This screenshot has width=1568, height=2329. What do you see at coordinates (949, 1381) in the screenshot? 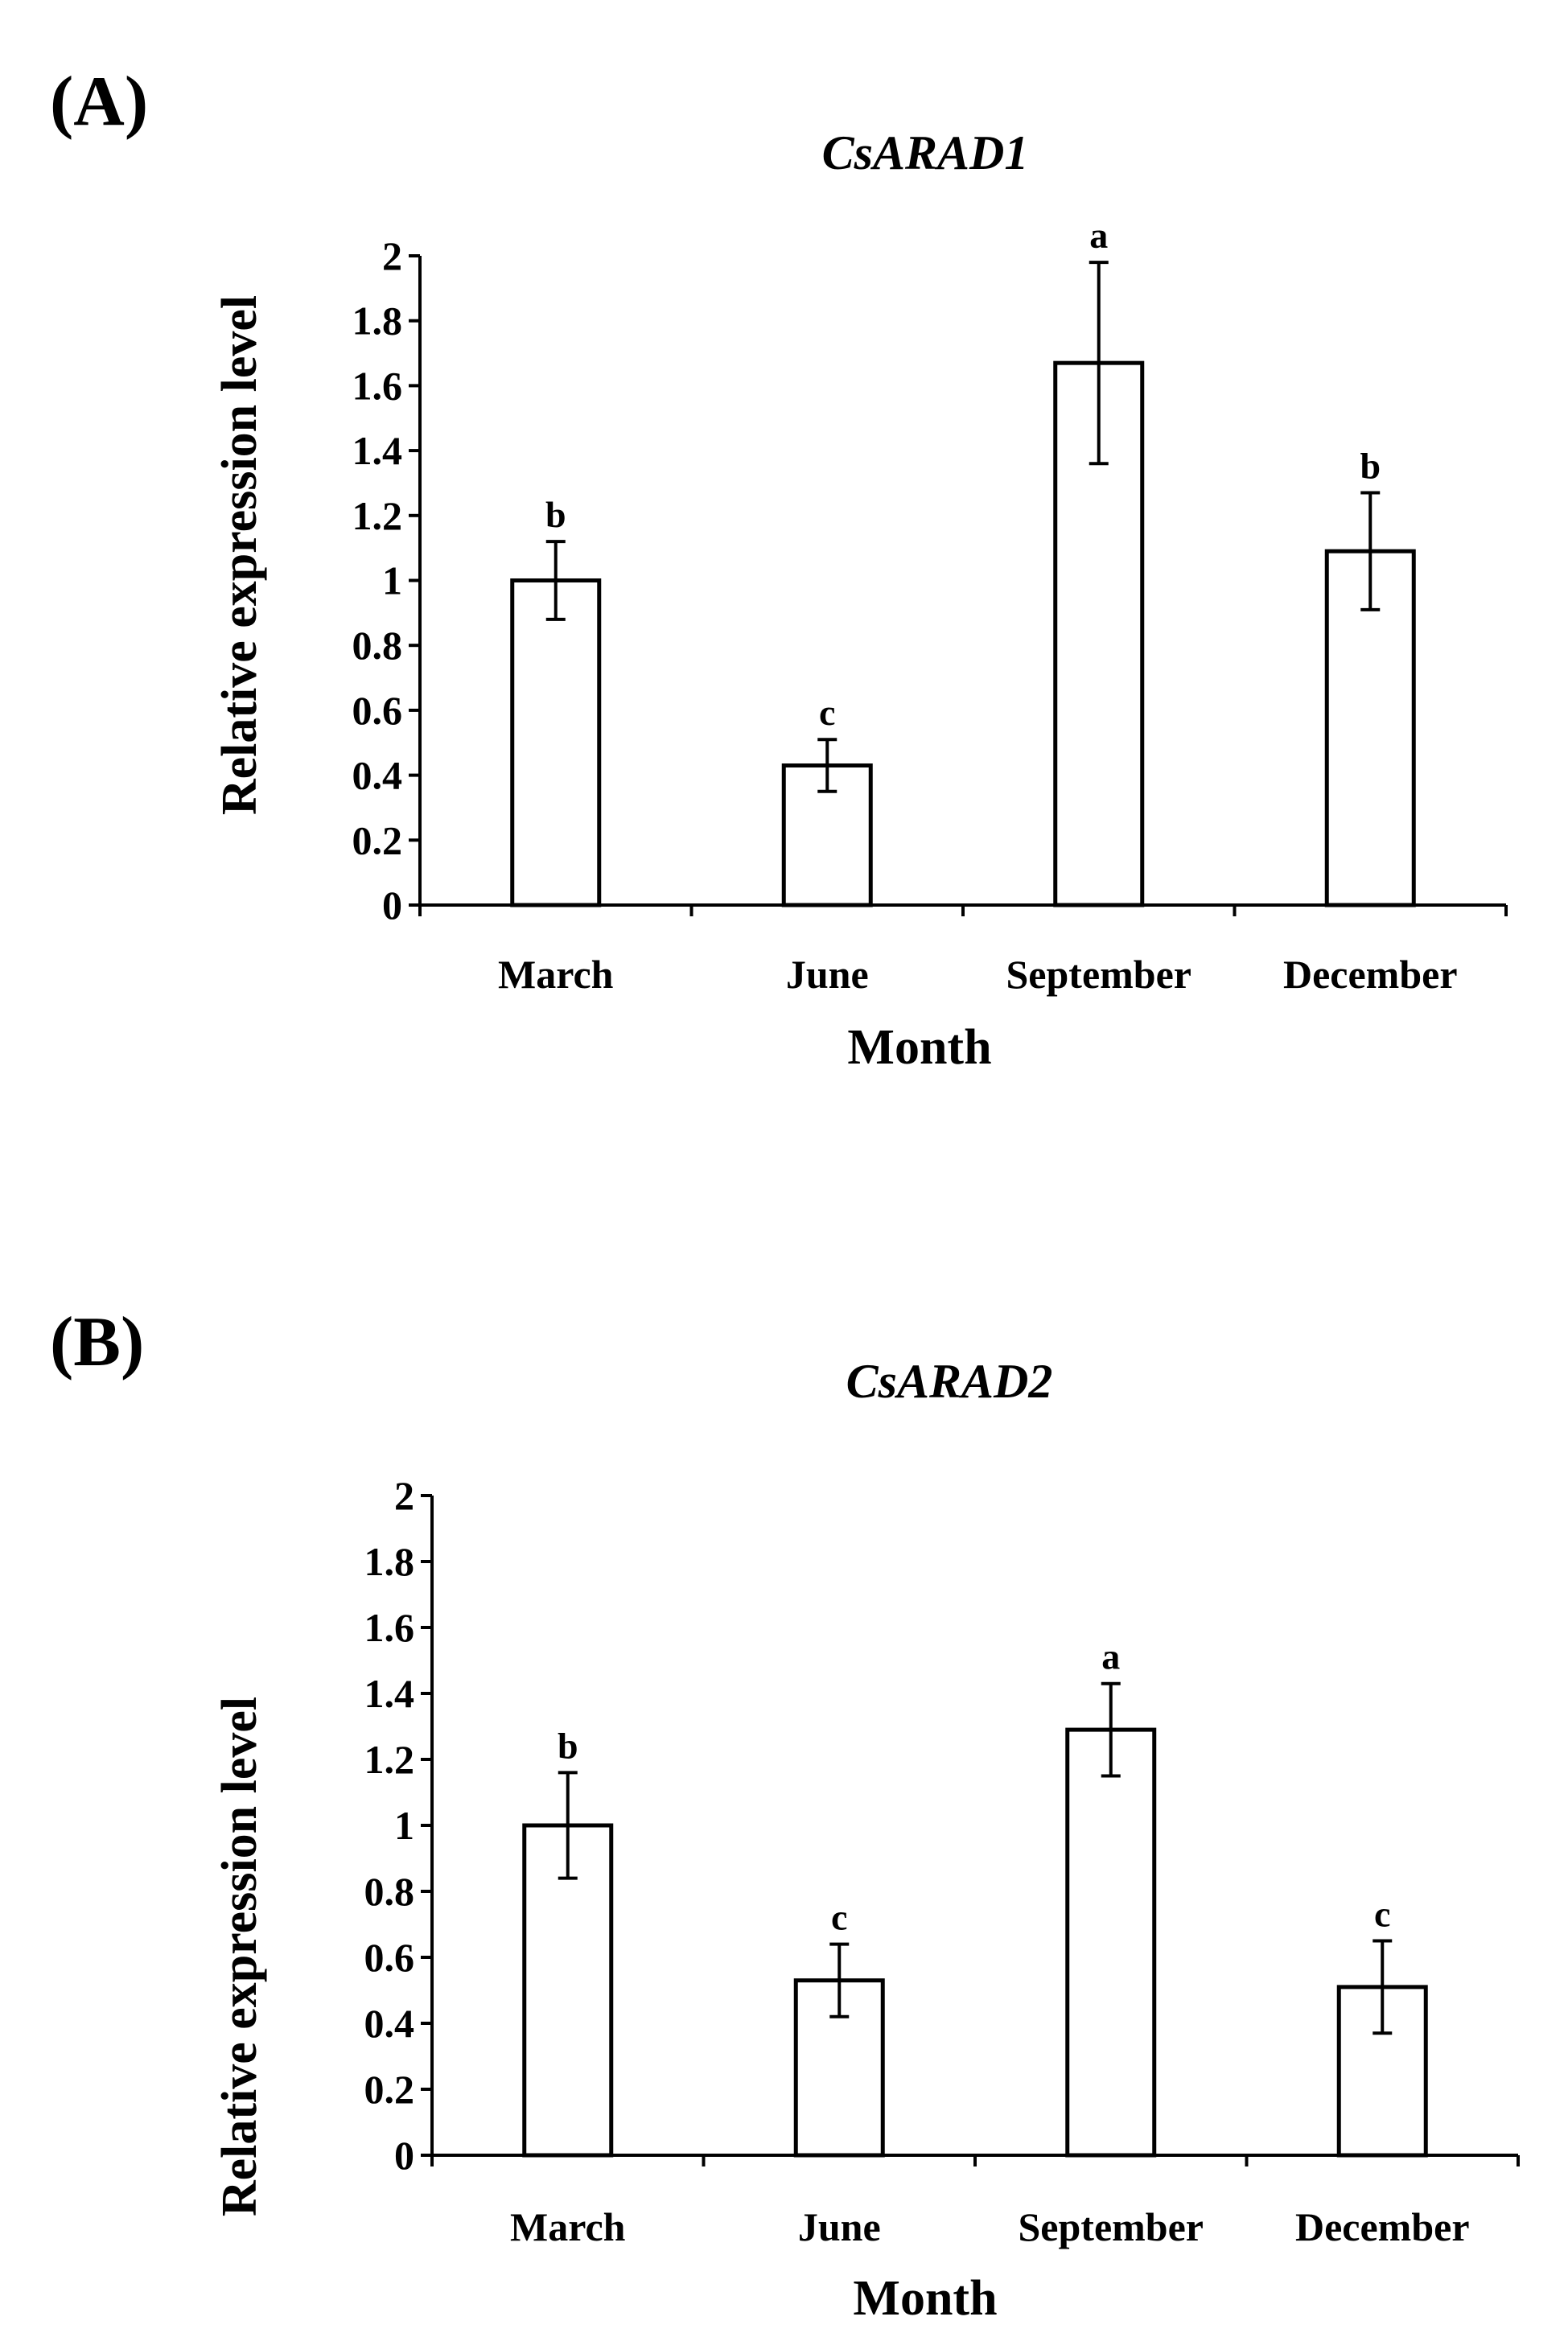
I see `chart-title: CsARAD2` at bounding box center [949, 1381].